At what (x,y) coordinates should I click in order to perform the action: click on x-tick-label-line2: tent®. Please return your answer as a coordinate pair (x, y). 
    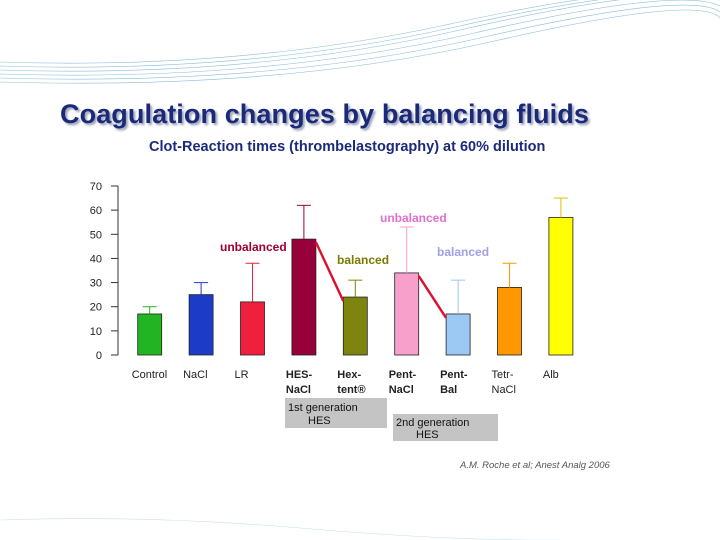
    Looking at the image, I should click on (351, 390).